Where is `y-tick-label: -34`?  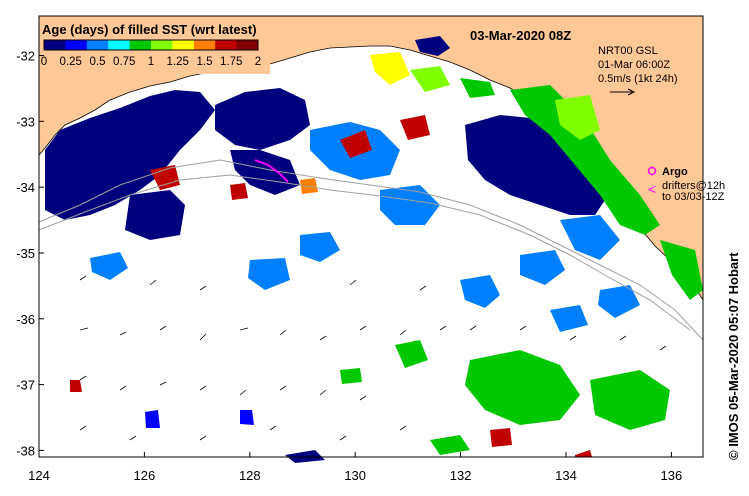
y-tick-label: -34 is located at coordinates (25, 187).